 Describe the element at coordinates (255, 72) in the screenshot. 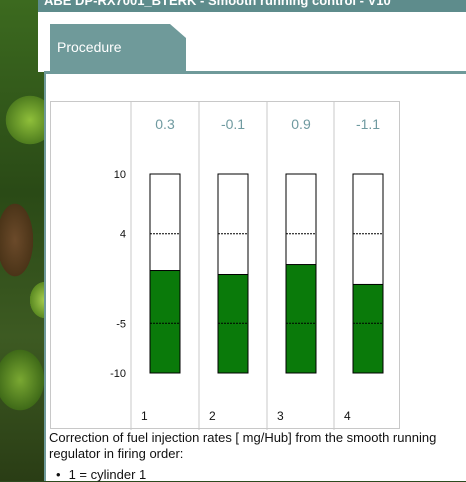

I see `tab-underline` at that location.